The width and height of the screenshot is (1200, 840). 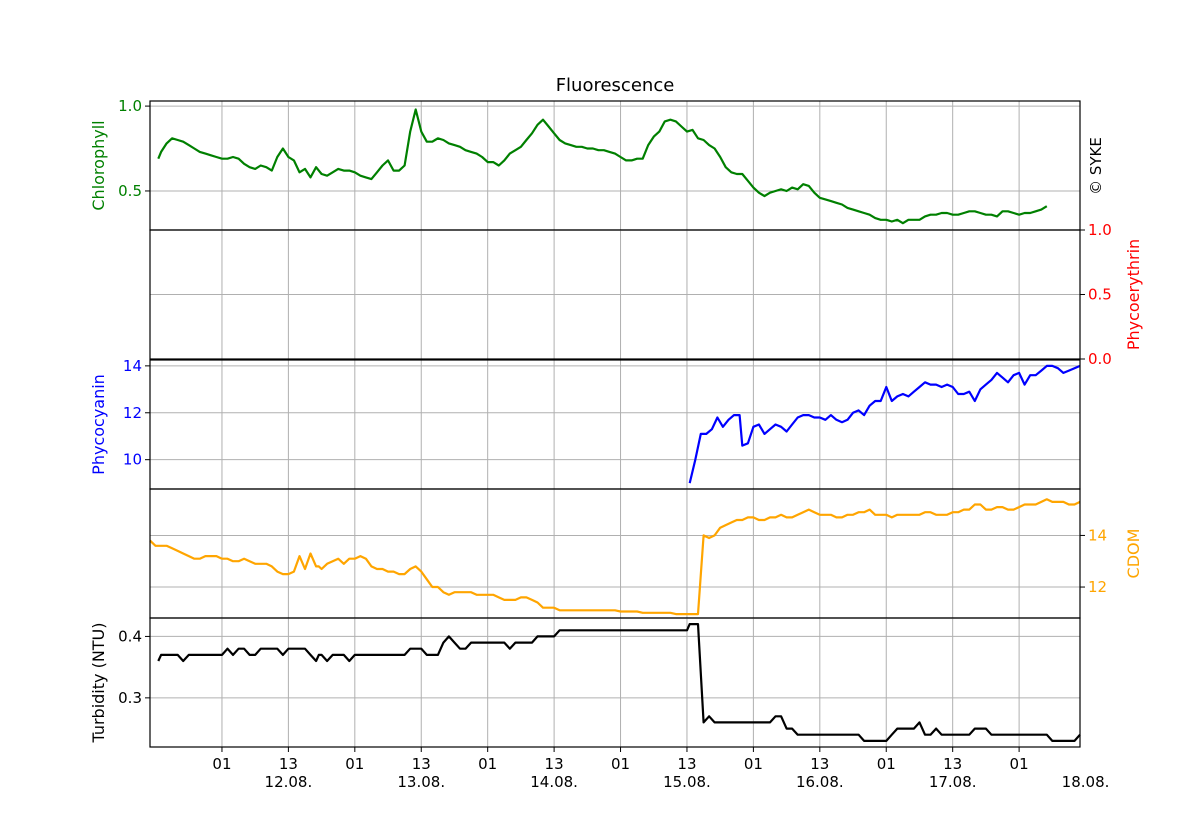 What do you see at coordinates (953, 782) in the screenshot?
I see `x-date-label: 17.08.` at bounding box center [953, 782].